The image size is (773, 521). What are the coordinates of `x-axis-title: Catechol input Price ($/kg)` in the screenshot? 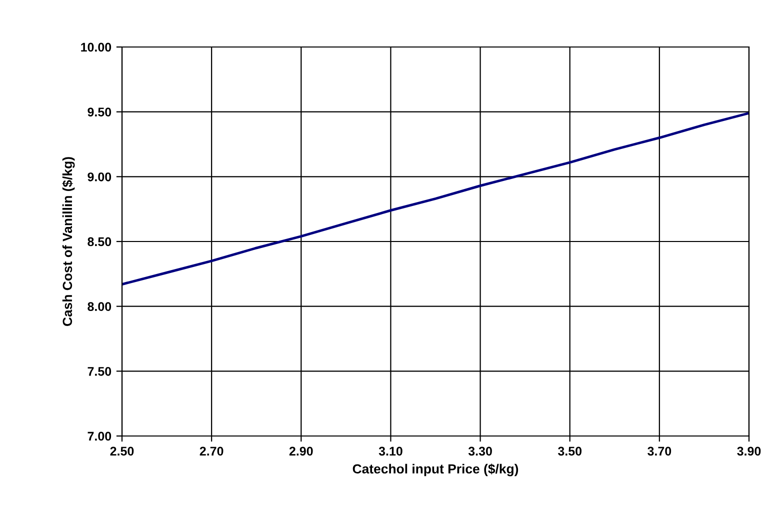 It's located at (435, 470).